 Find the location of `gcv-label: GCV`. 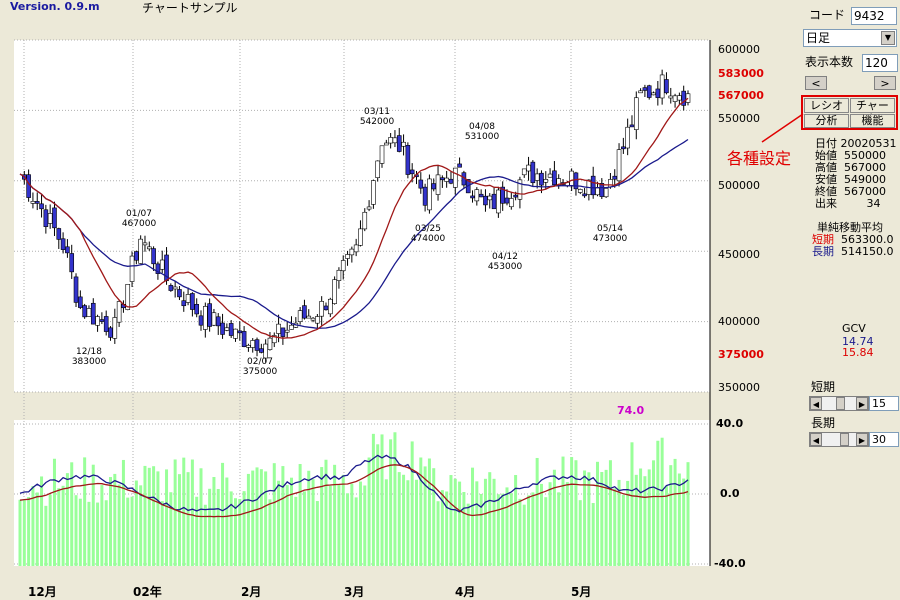

gcv-label: GCV is located at coordinates (854, 328).